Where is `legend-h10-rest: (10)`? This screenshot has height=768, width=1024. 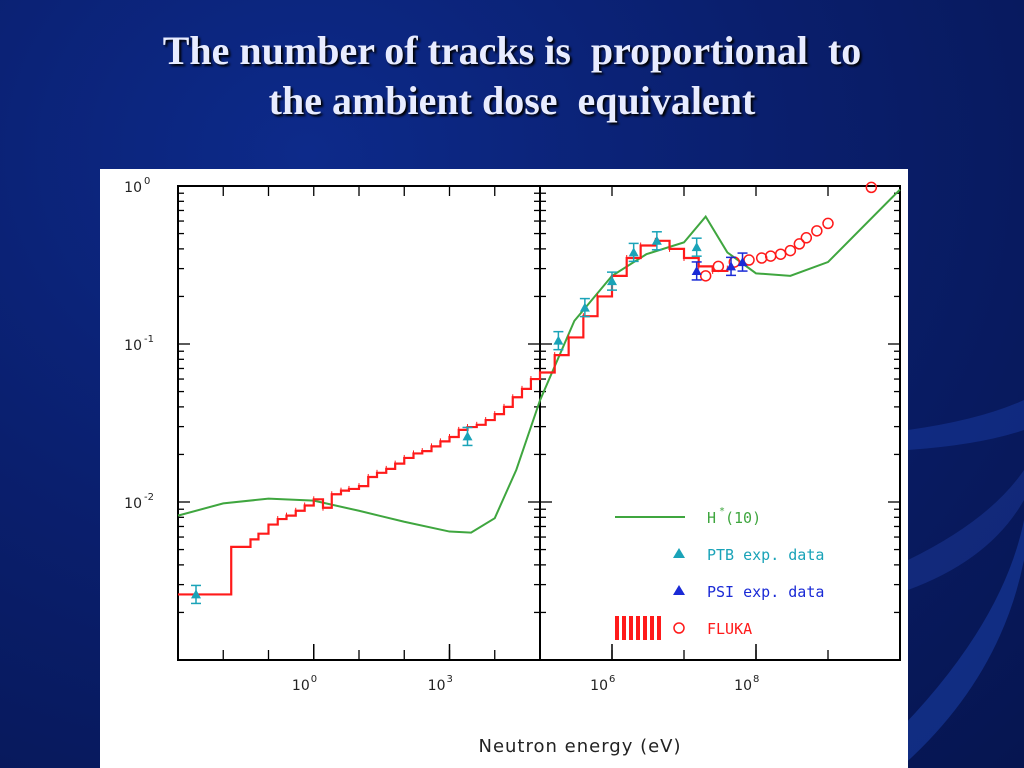 legend-h10-rest: (10) is located at coordinates (743, 518).